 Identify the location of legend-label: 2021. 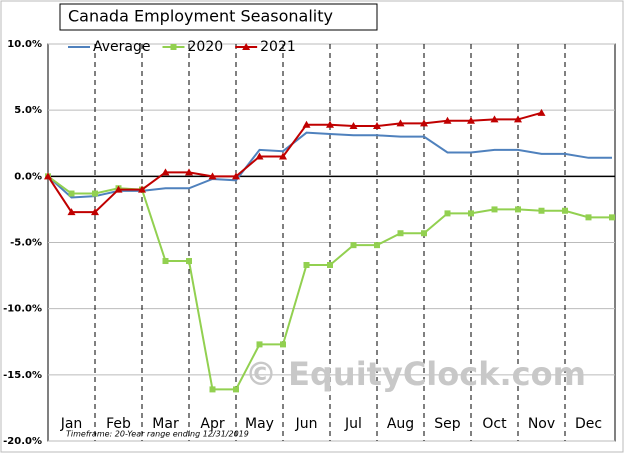
(278, 47).